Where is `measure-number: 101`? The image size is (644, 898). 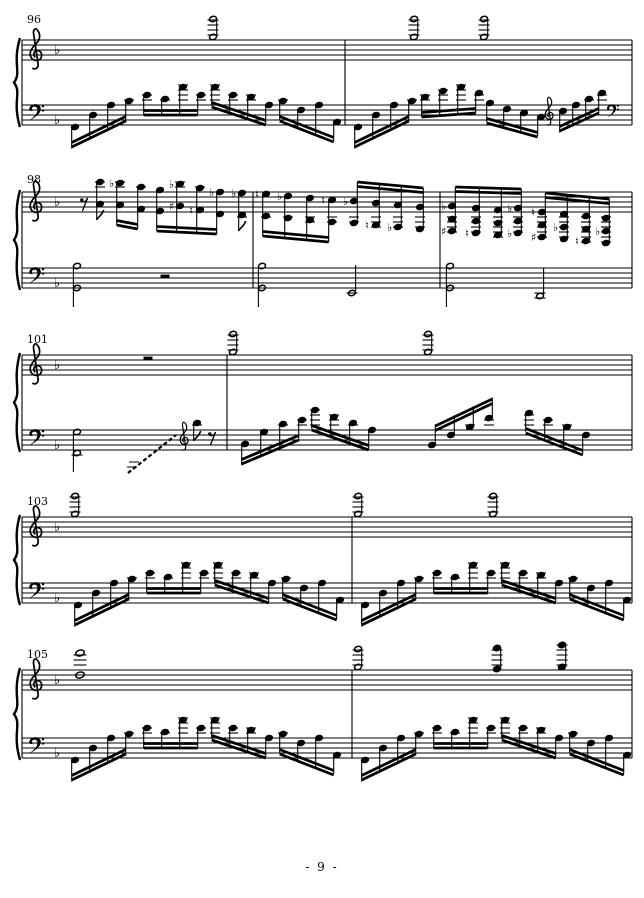
measure-number: 101 is located at coordinates (37, 339).